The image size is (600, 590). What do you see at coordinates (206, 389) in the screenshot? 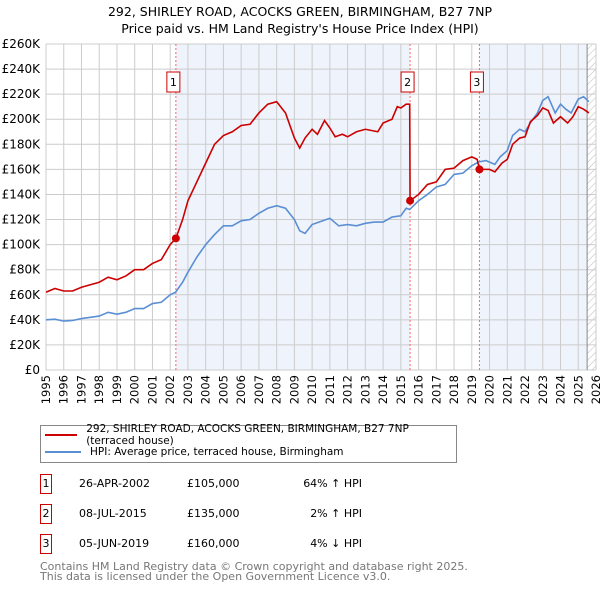
I see `x-tick-label: 2004` at bounding box center [206, 389].